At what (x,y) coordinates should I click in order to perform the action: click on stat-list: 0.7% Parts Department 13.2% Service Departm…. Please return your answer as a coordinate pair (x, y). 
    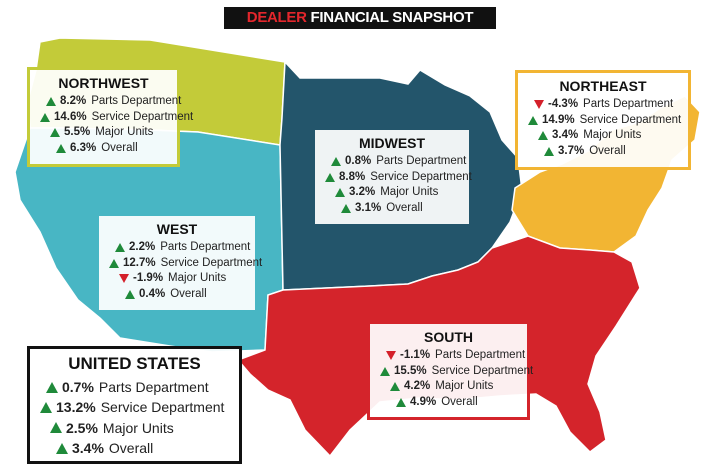
    Looking at the image, I should click on (134, 417).